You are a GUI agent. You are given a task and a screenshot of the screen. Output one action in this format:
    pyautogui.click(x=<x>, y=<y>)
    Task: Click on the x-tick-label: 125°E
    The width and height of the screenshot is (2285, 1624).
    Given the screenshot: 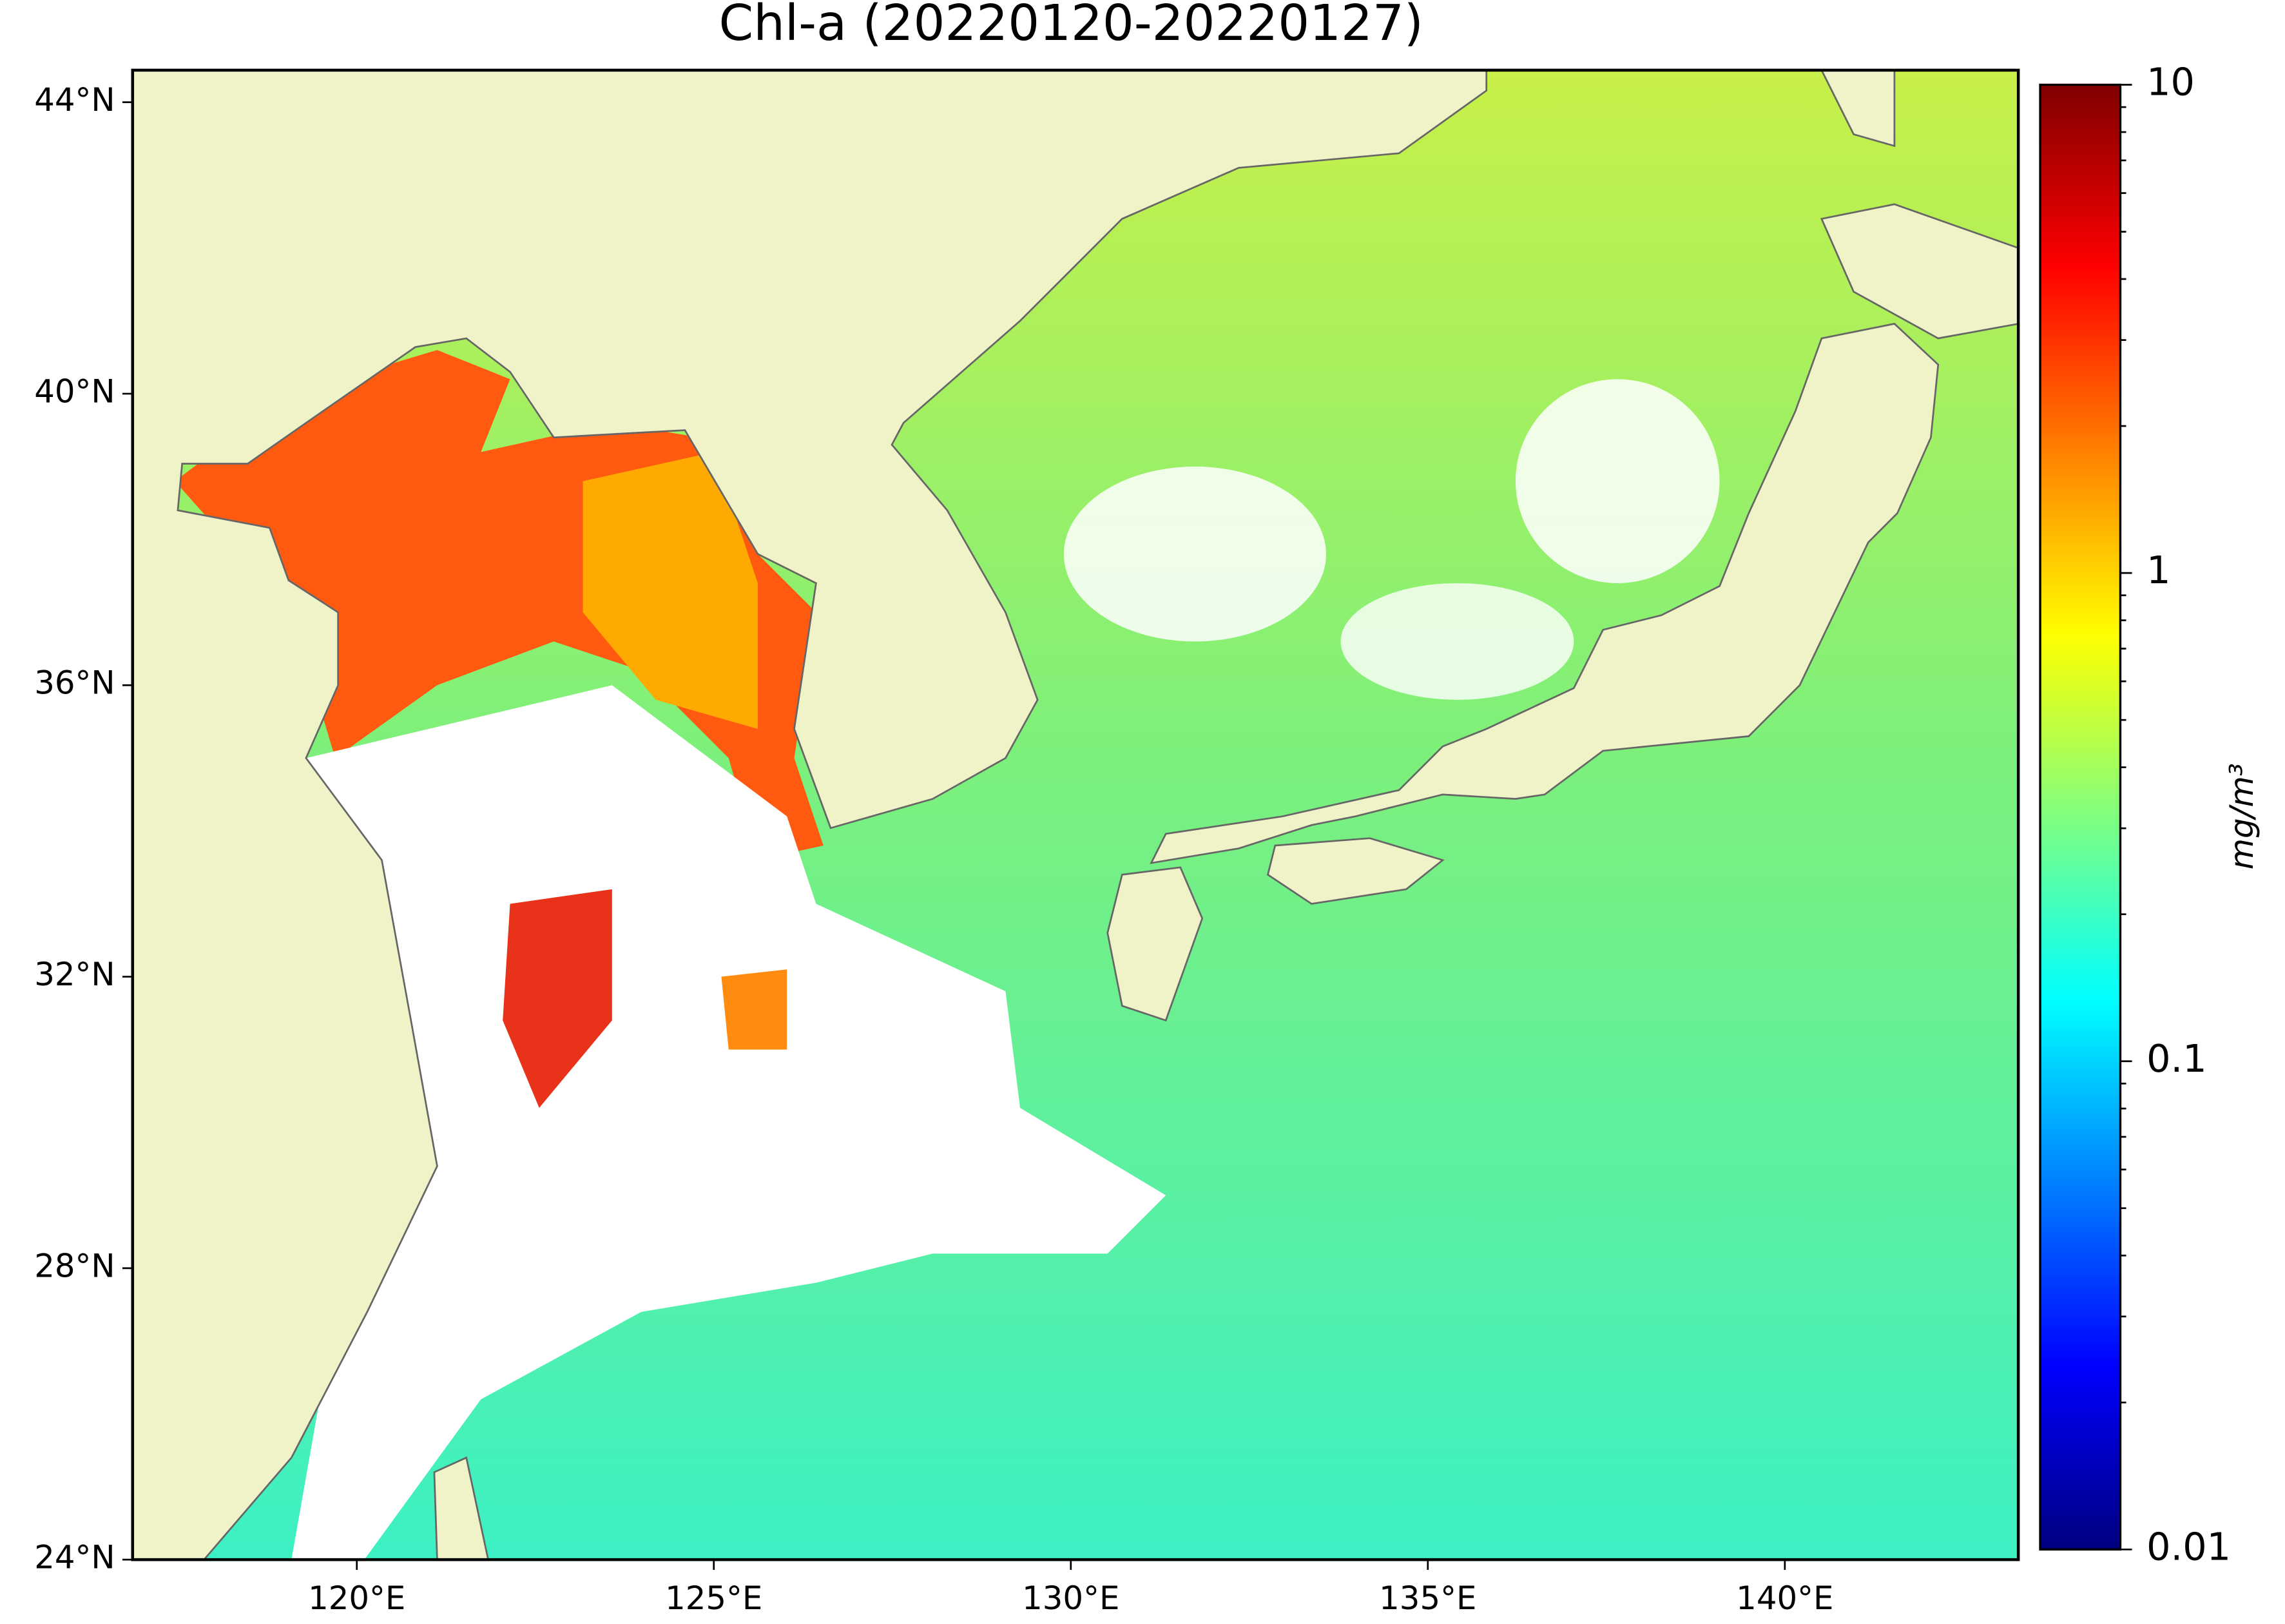 What is the action you would take?
    pyautogui.click(x=713, y=1598)
    